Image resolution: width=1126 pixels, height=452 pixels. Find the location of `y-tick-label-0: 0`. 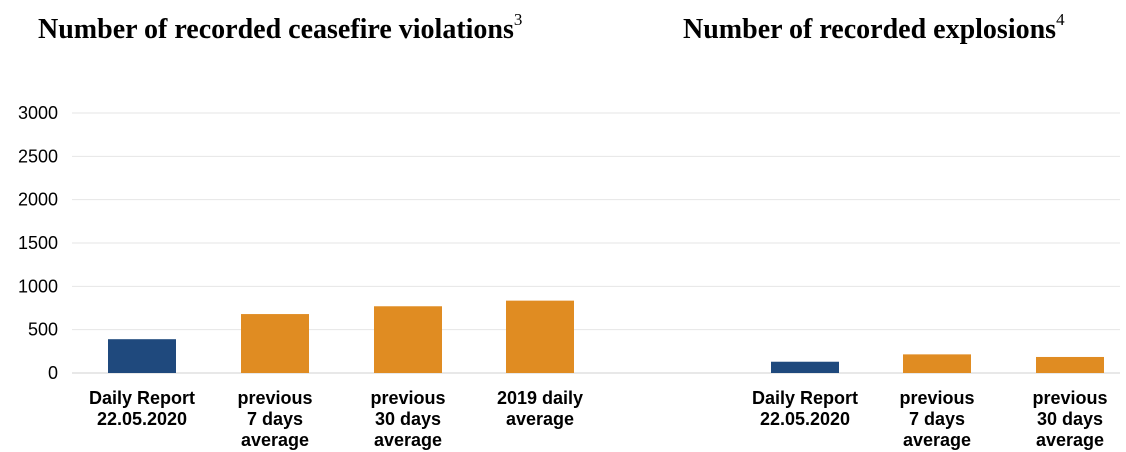

y-tick-label-0: 0 is located at coordinates (53, 373).